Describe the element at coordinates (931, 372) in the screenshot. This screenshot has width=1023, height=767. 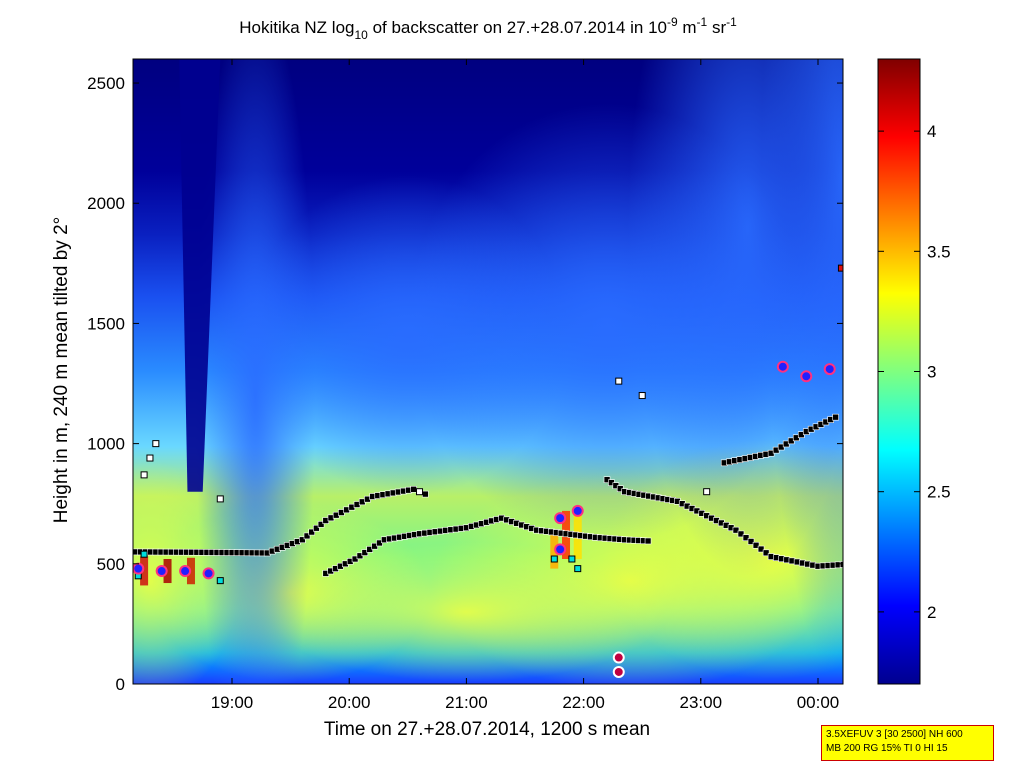
I see `colorbar-tick-label: 3` at that location.